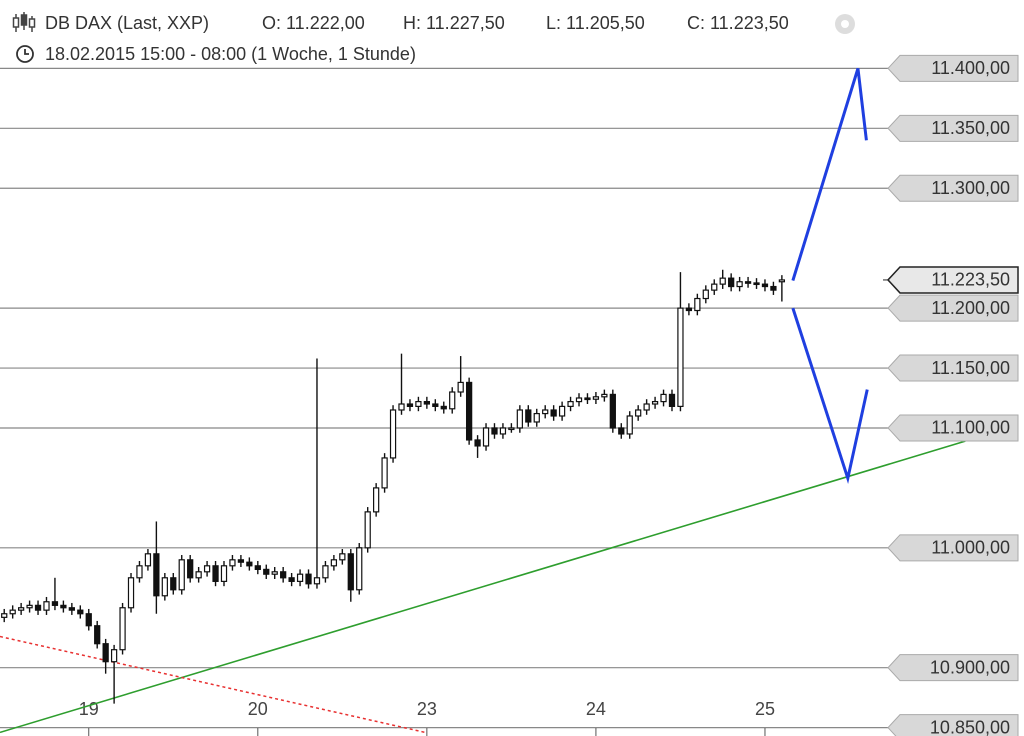 Image resolution: width=1024 pixels, height=736 pixels. What do you see at coordinates (970, 188) in the screenshot?
I see `y-tick-label: 11.300,00` at bounding box center [970, 188].